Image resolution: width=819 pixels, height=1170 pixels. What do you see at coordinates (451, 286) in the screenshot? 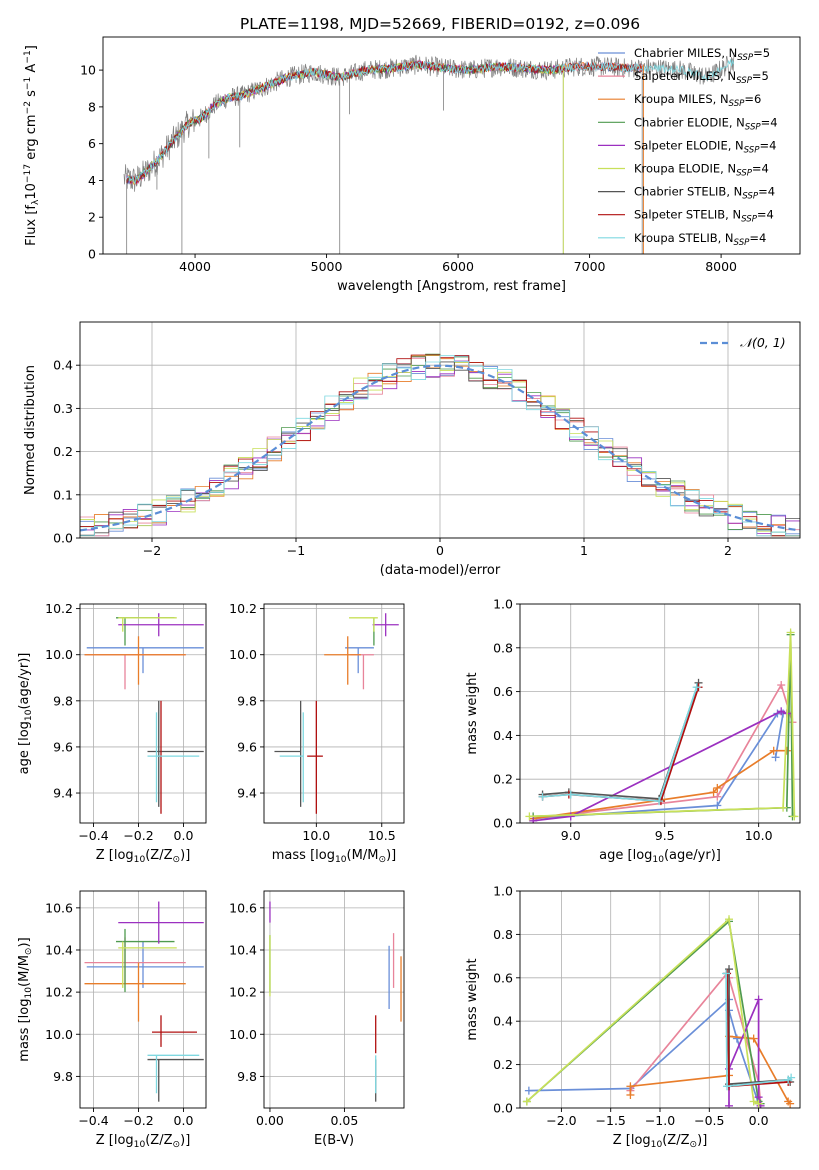
I see `x-axis-label: wavelength [Angstrom, rest frame]` at bounding box center [451, 286].